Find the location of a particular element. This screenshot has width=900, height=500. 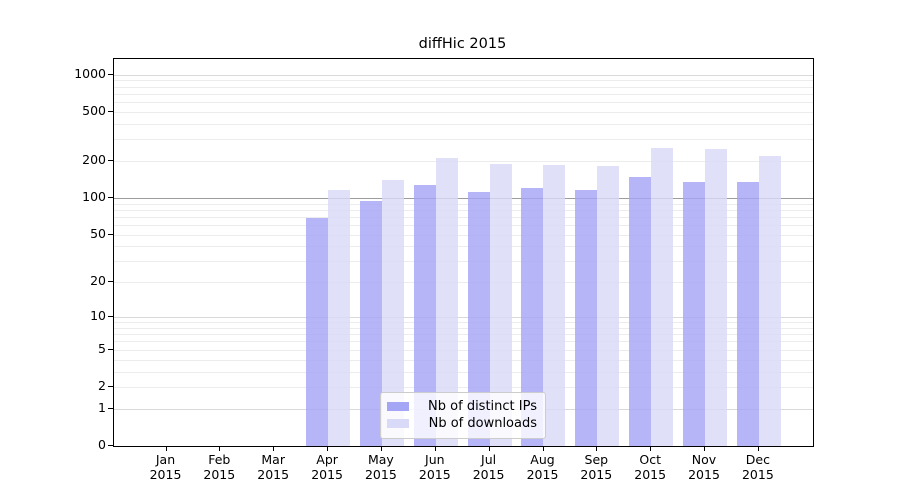

bar-ips-sep is located at coordinates (586, 317).